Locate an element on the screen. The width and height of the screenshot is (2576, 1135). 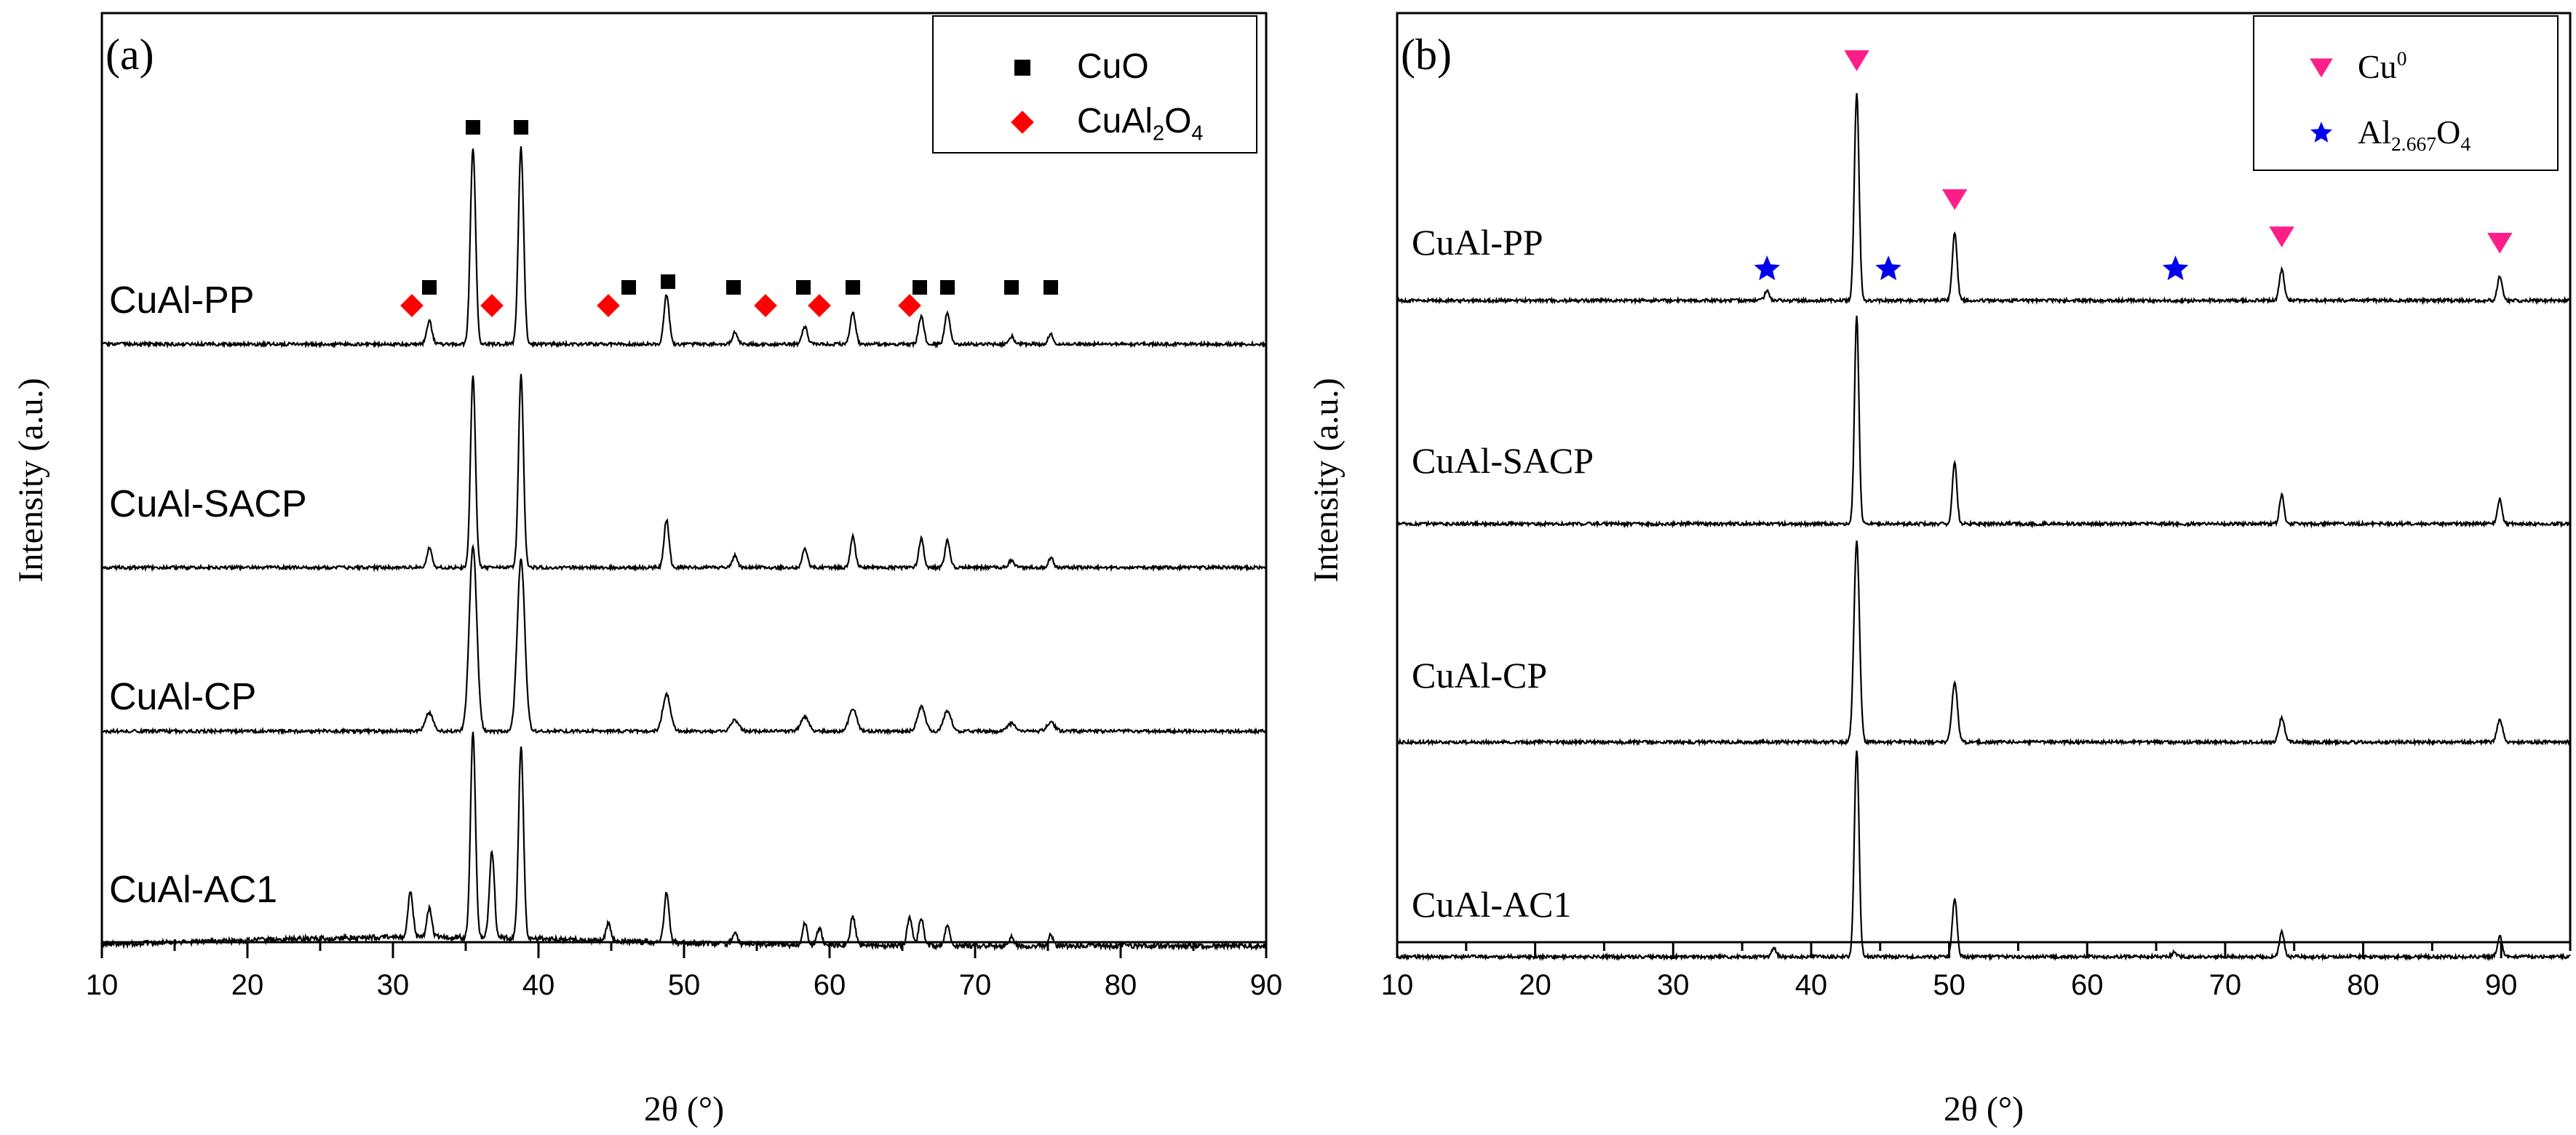
legend-label: CuAl2O4 is located at coordinates (1140, 124).